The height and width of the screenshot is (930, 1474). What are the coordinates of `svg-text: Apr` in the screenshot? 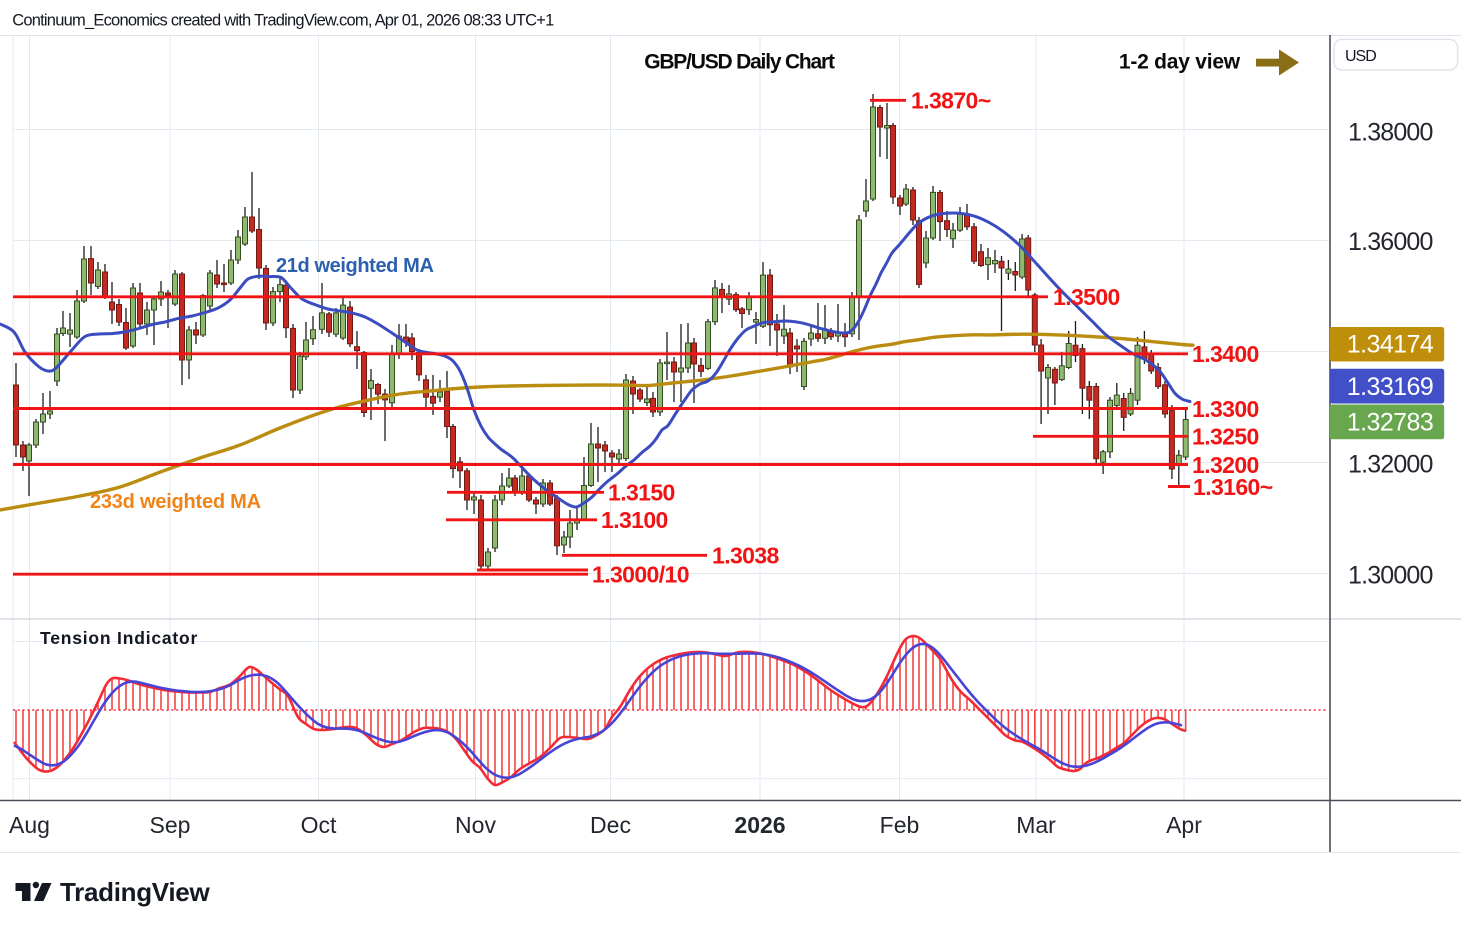 It's located at (1184, 825).